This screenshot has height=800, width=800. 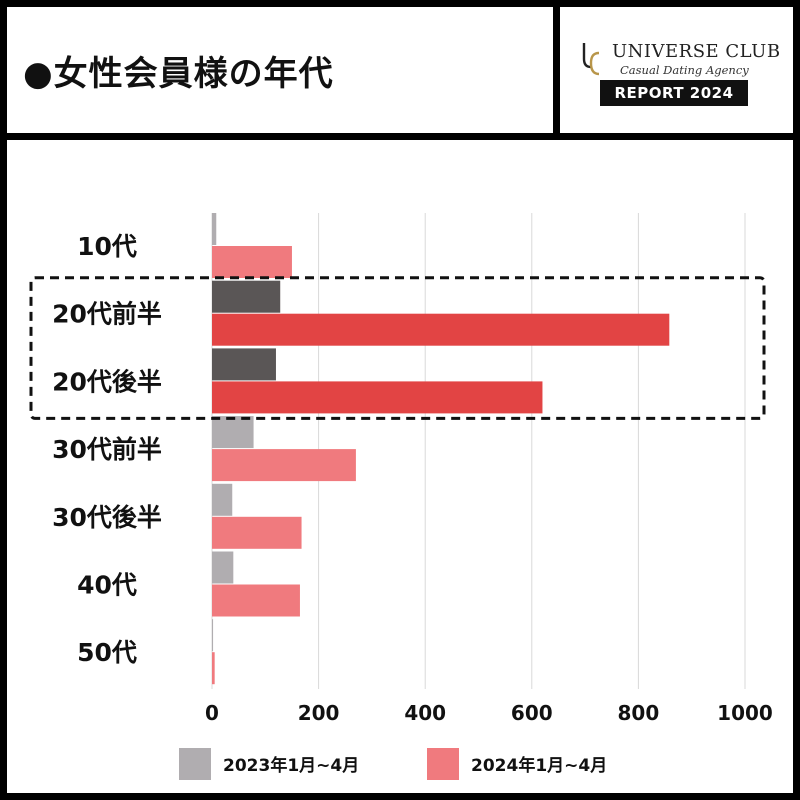 I want to click on x-tick-label: 800, so click(x=639, y=713).